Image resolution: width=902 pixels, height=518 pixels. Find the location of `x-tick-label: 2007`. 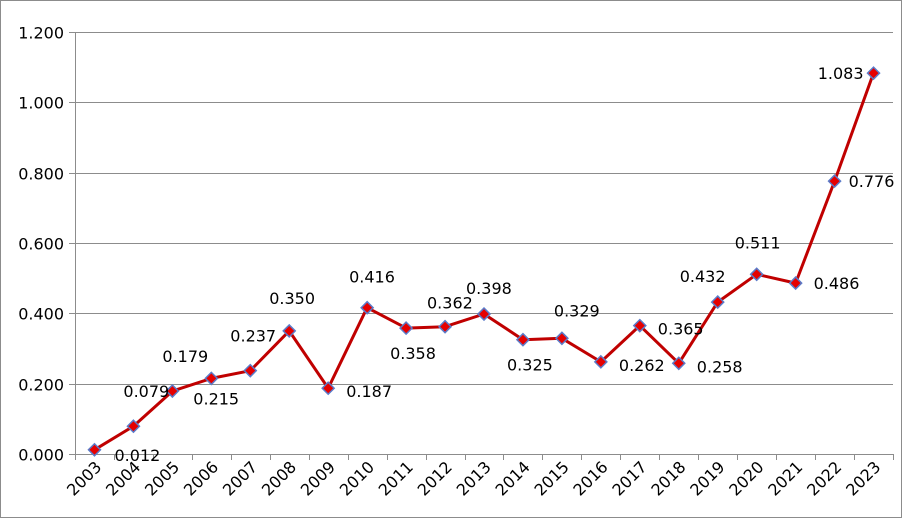

x-tick-label: 2007 is located at coordinates (240, 478).